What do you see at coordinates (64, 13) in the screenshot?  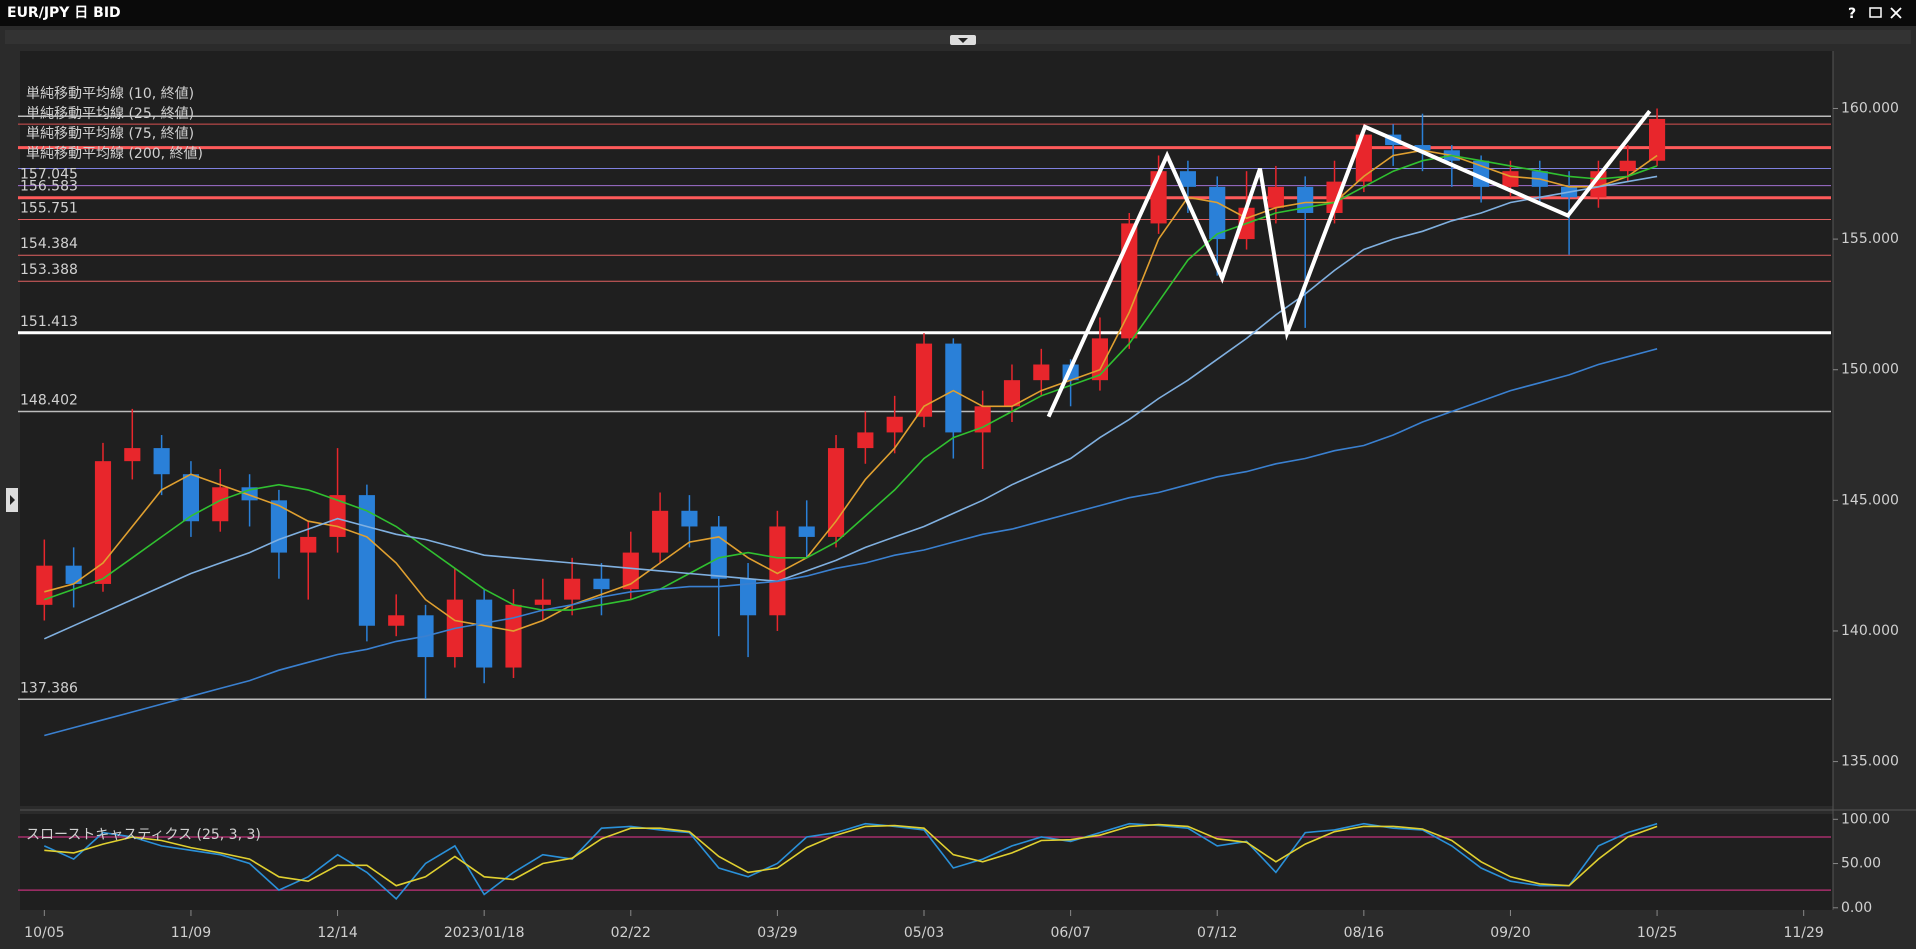 I see `window-title: EUR/JPY 日 BID` at bounding box center [64, 13].